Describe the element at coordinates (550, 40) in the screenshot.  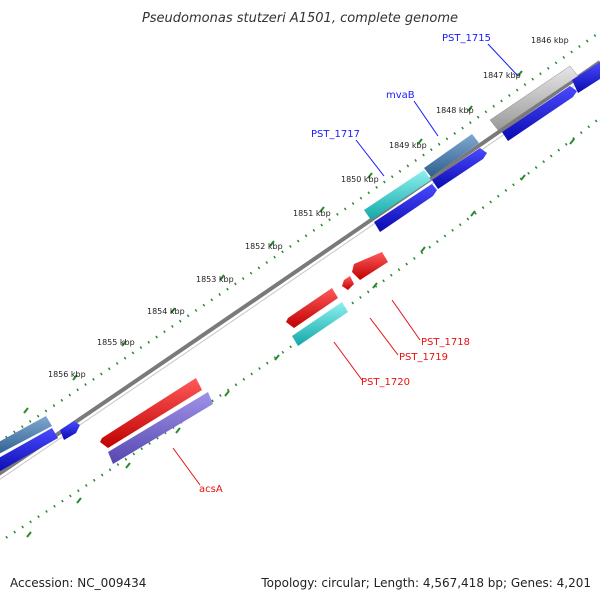
I see `tick-label: 1846 kbp` at that location.